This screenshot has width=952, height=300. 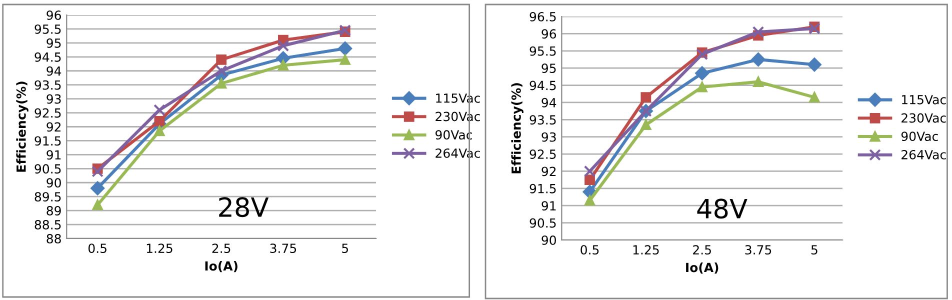 I want to click on y-tick-label: 96.5, so click(x=543, y=17).